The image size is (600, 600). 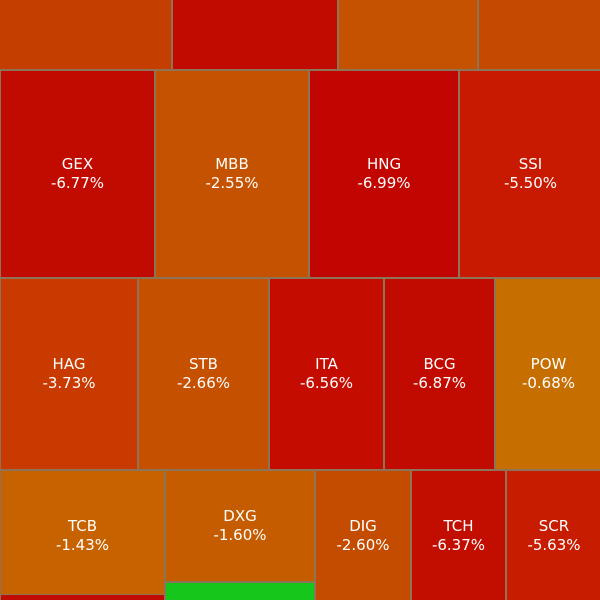 I want to click on tile-label: TCH -6.37%, so click(x=458, y=536).